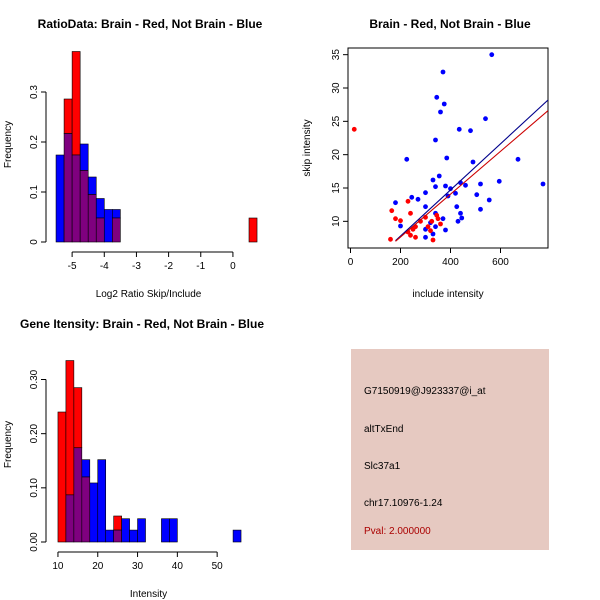 The image size is (600, 600). Describe the element at coordinates (34, 433) in the screenshot. I see `y-tick-label: 0.20` at that location.